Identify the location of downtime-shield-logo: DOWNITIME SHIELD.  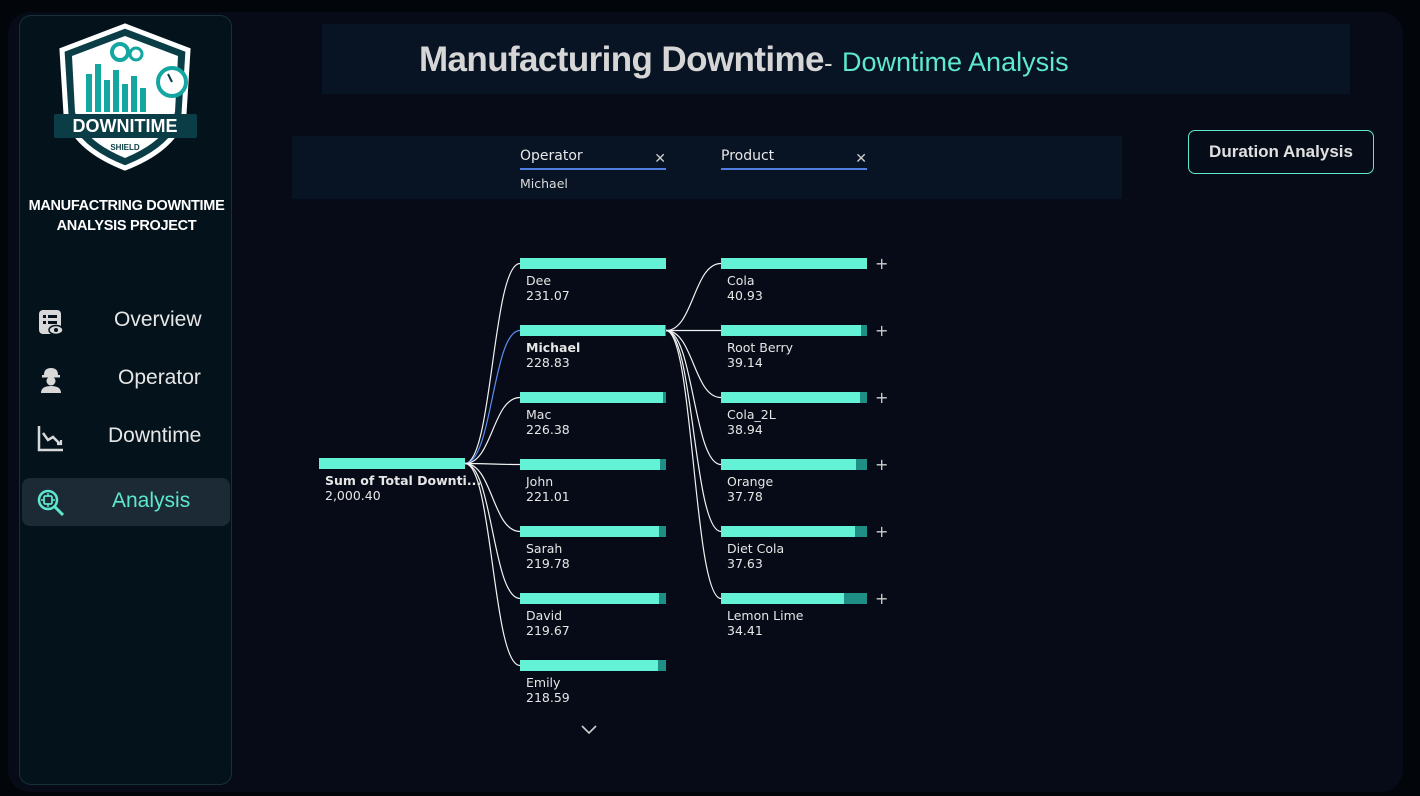
(125, 97).